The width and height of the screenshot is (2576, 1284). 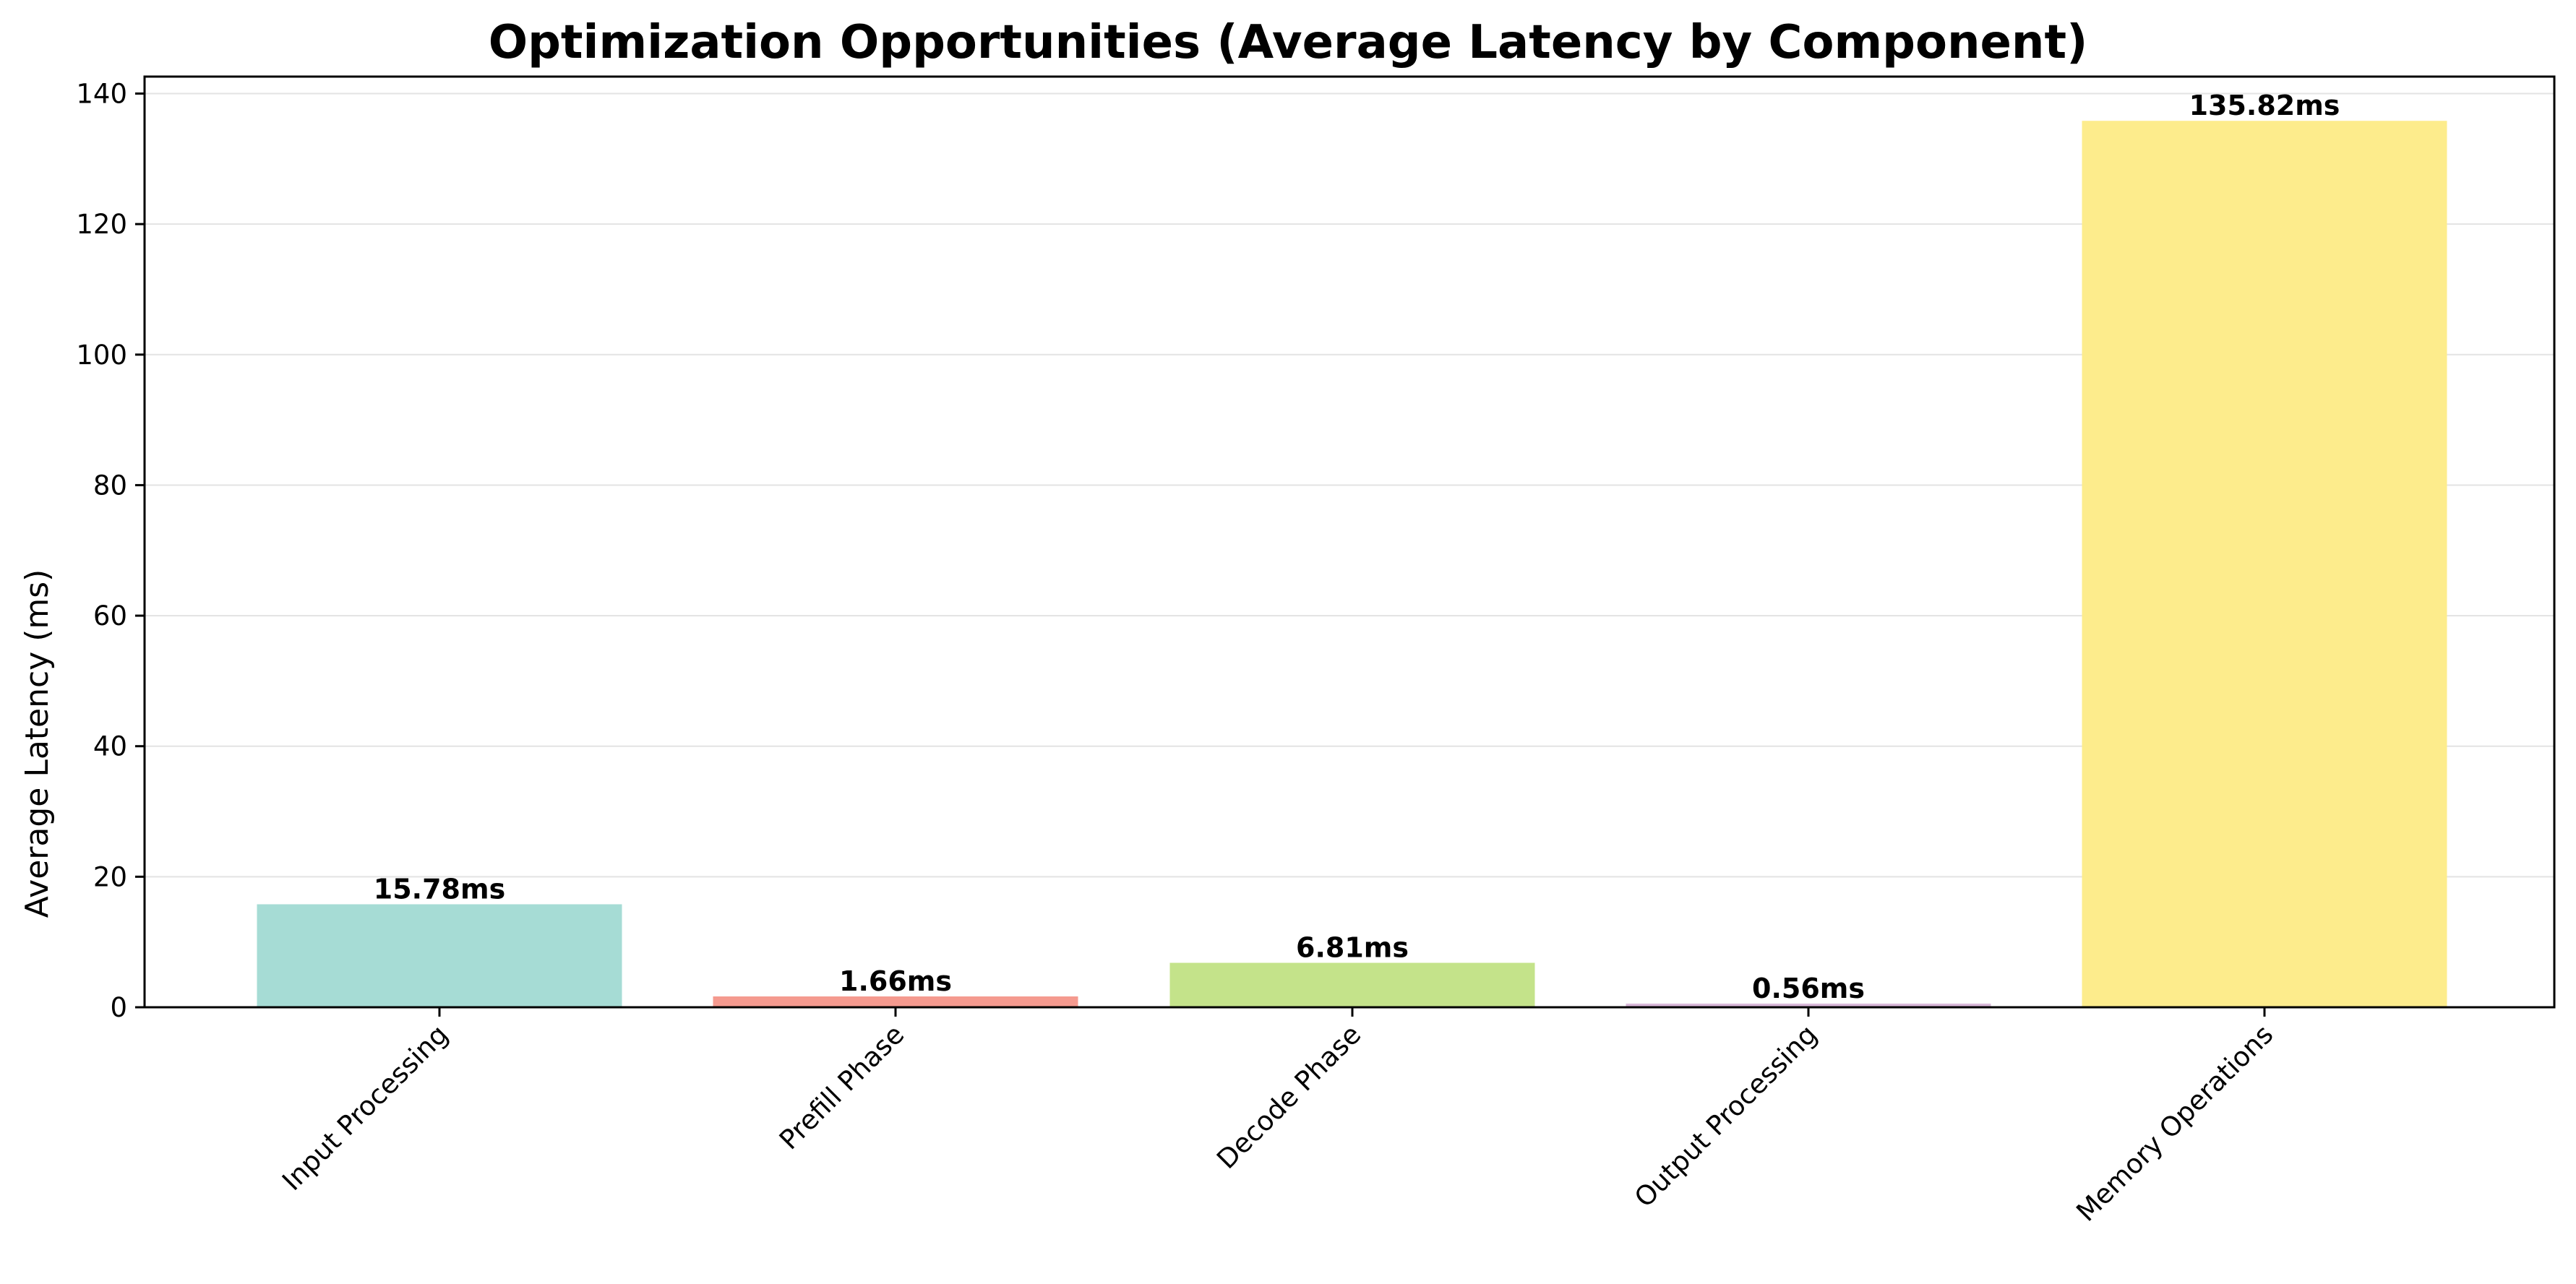 What do you see at coordinates (110, 485) in the screenshot?
I see `y-tick-label: 80` at bounding box center [110, 485].